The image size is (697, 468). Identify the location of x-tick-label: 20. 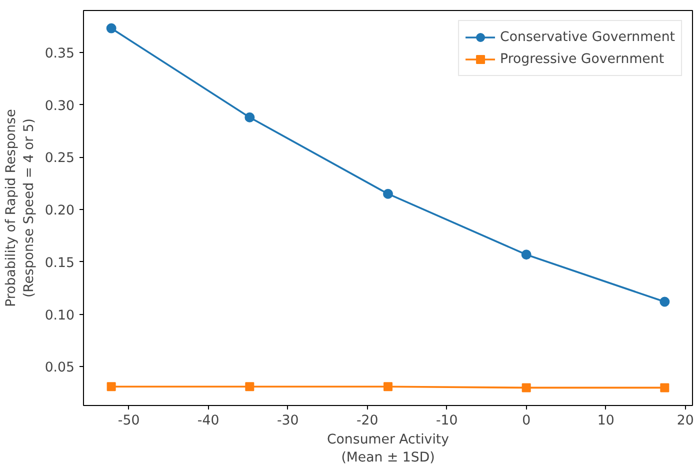
(685, 421).